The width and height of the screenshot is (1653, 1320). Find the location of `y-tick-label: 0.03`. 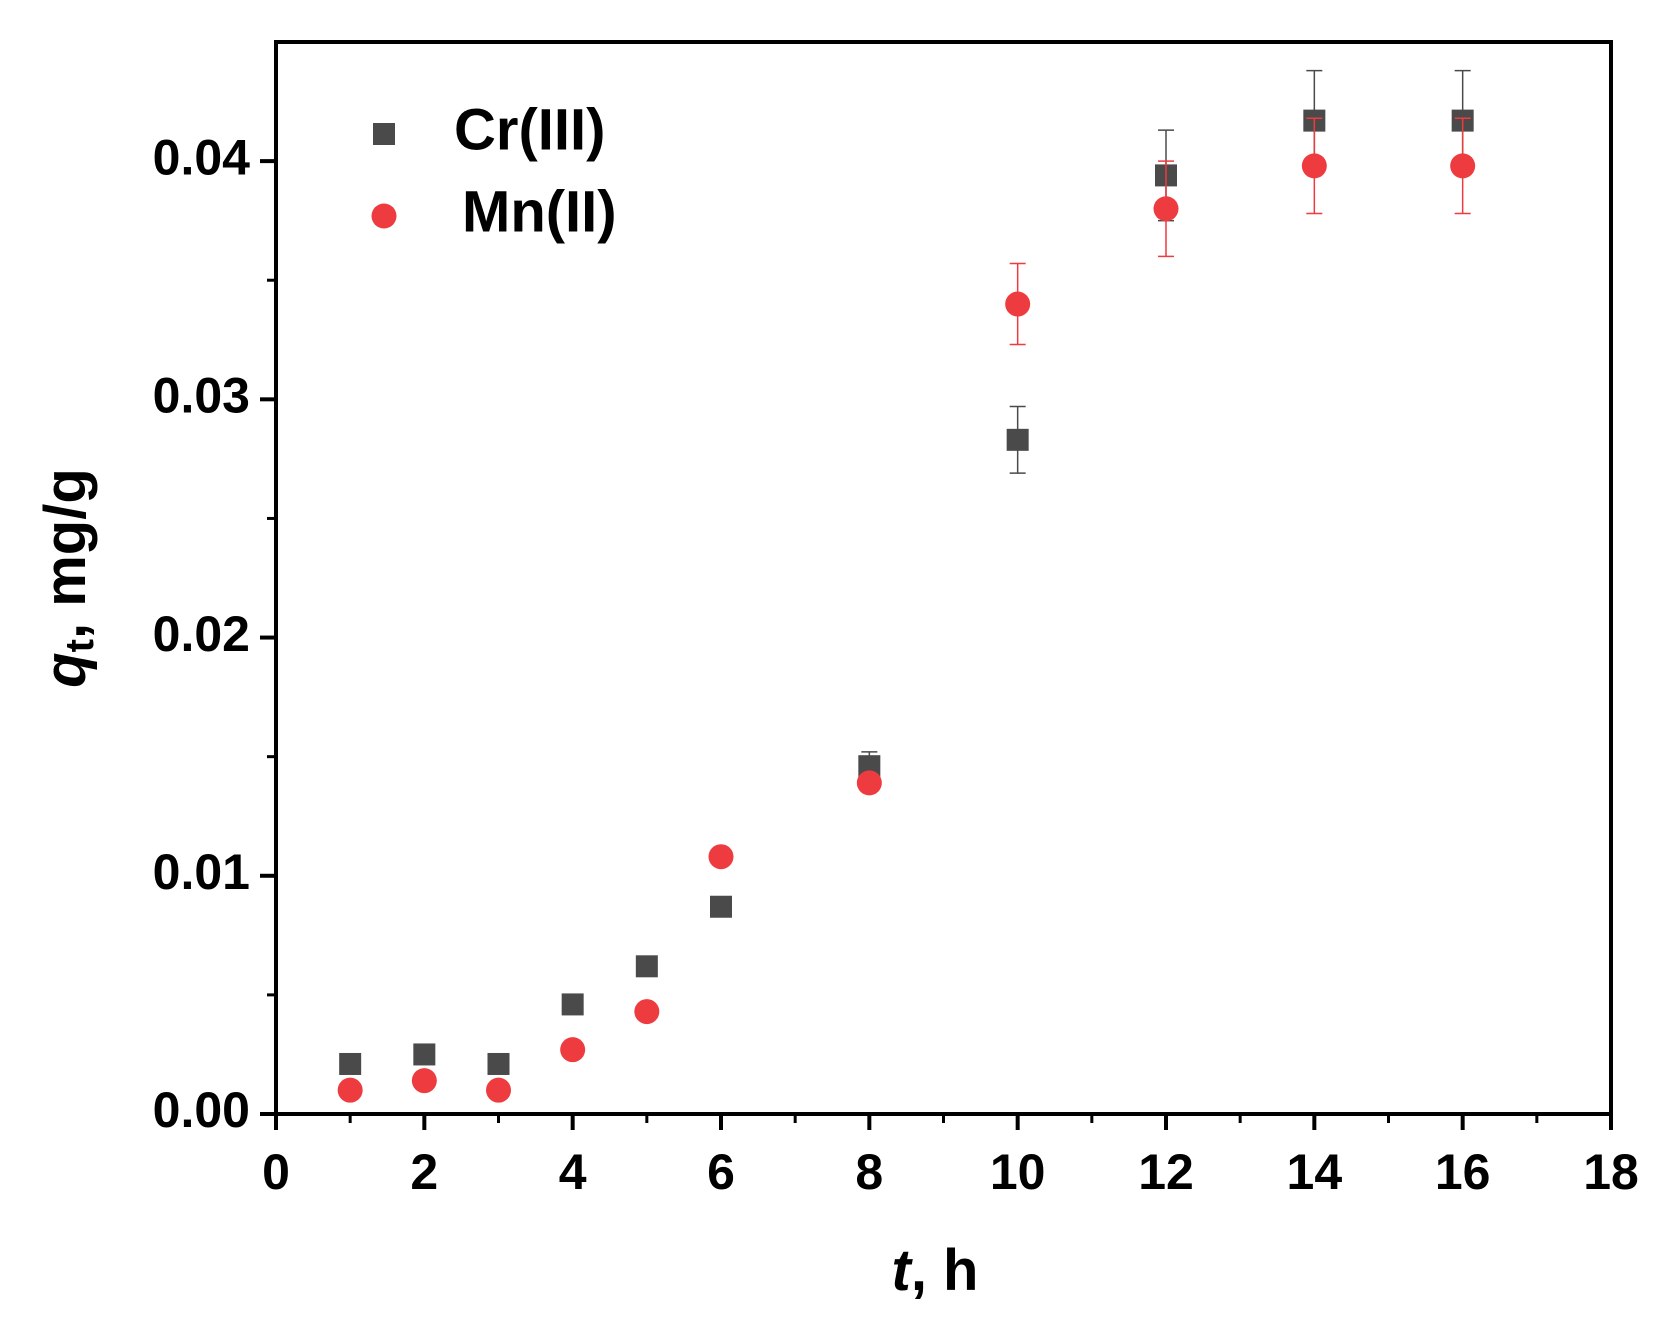

y-tick-label: 0.03 is located at coordinates (201, 396).